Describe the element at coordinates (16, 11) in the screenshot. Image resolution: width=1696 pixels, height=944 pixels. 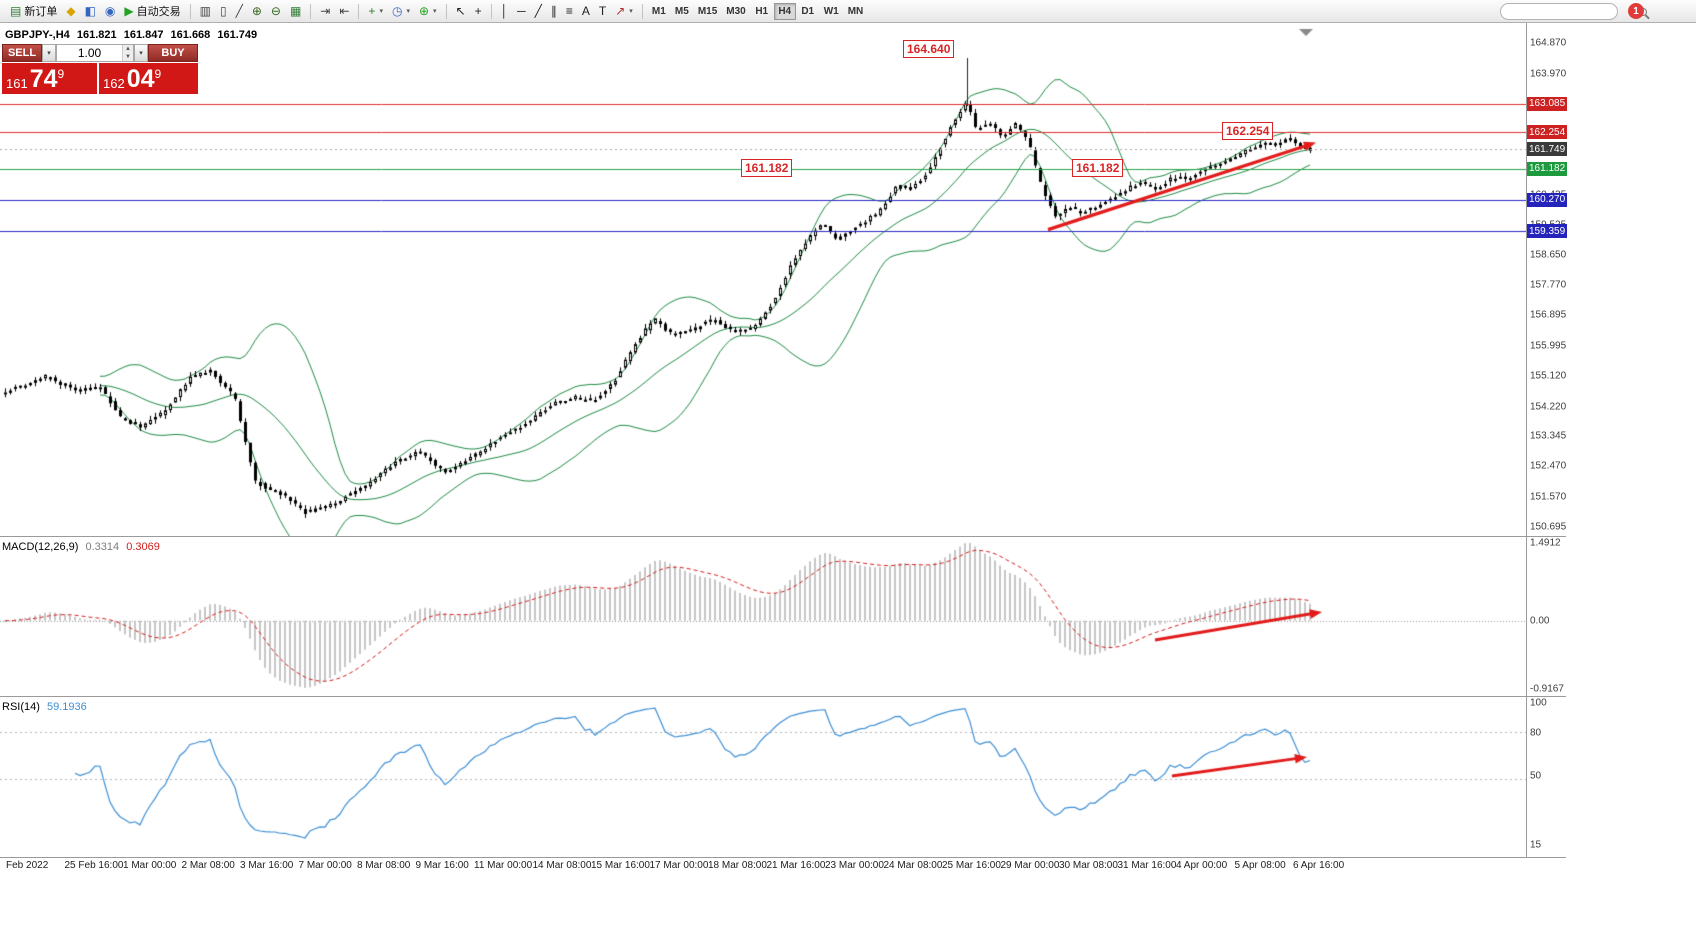
I see `new-order-icon: ▤` at that location.